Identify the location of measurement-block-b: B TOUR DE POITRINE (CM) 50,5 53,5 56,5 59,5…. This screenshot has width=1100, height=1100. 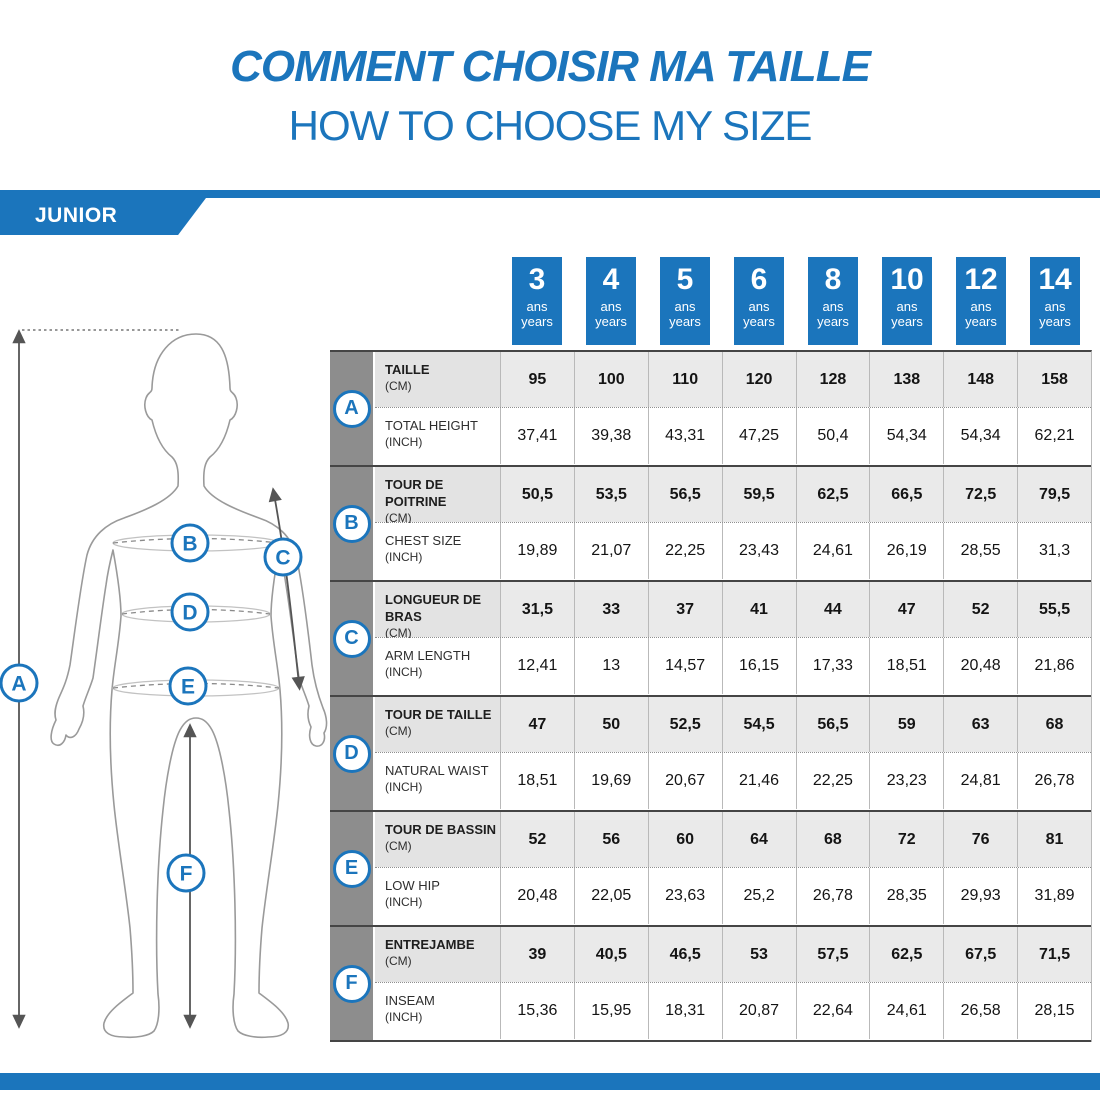
(710, 524).